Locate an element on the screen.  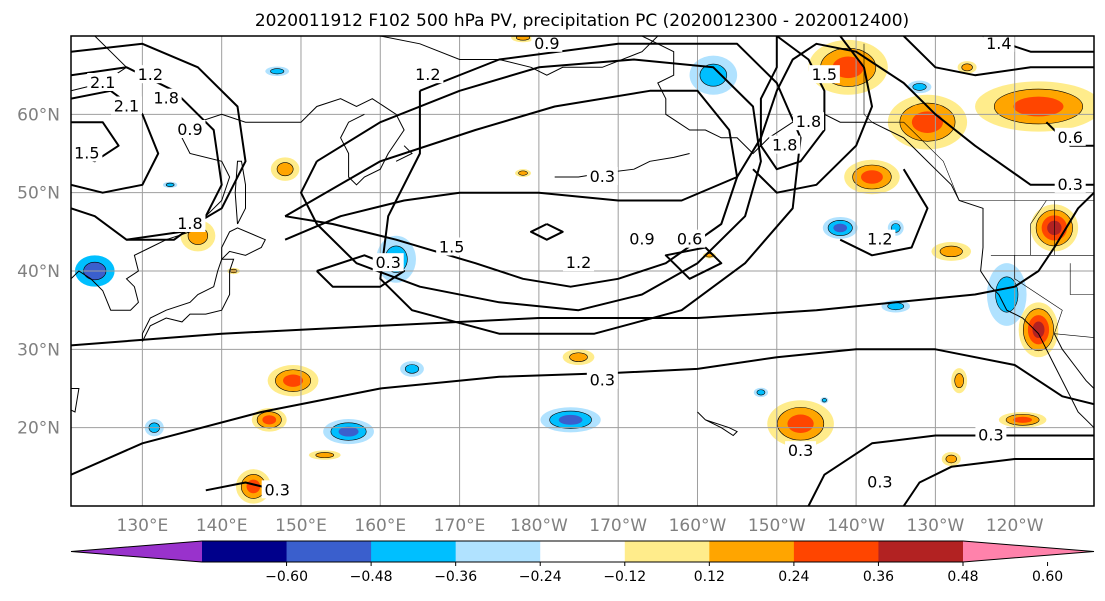
colorbar-outline is located at coordinates (582, 551).